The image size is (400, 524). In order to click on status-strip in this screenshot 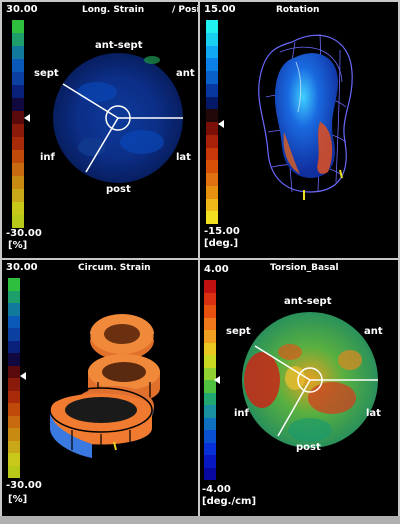, I will do `click(200, 520)`.